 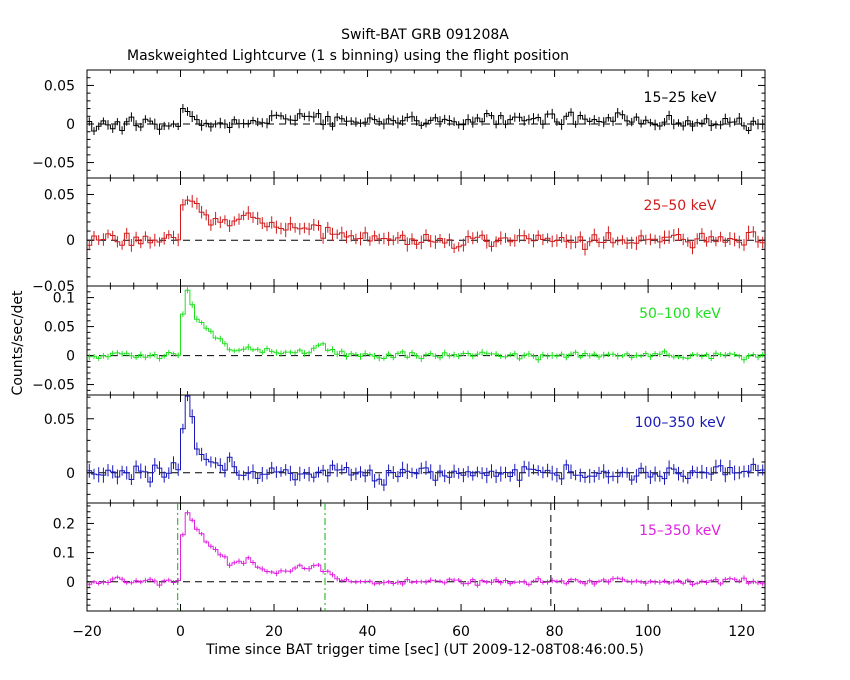 I want to click on band-label: 50–100 keV, so click(x=680, y=314).